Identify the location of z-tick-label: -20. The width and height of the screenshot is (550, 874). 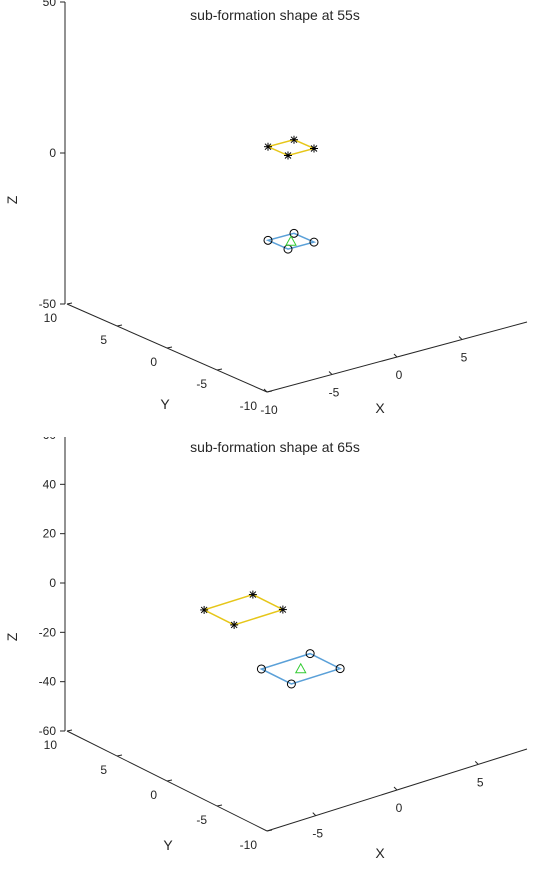
(48, 632).